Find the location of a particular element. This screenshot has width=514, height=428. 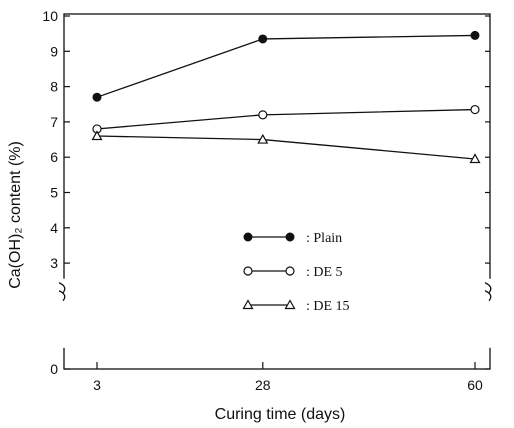

legend: : Plain : DE 5 : DE 15 is located at coordinates (296, 272).